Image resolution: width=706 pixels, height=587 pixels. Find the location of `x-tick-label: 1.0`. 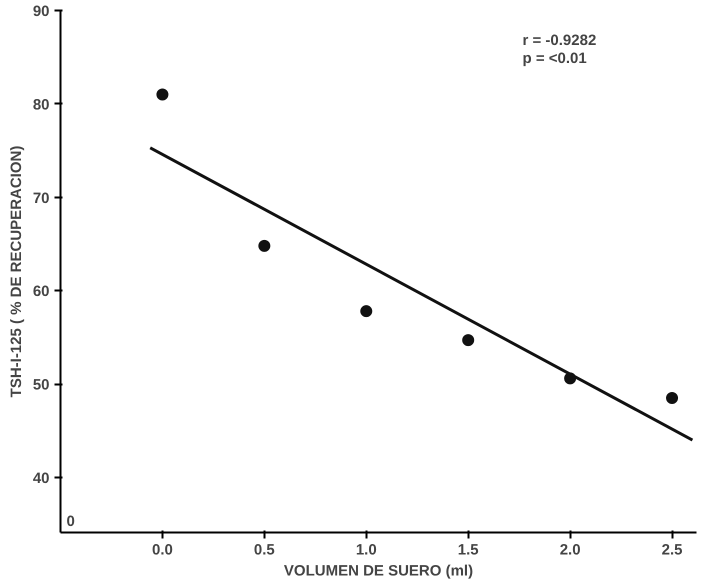

x-tick-label: 1.0 is located at coordinates (366, 550).